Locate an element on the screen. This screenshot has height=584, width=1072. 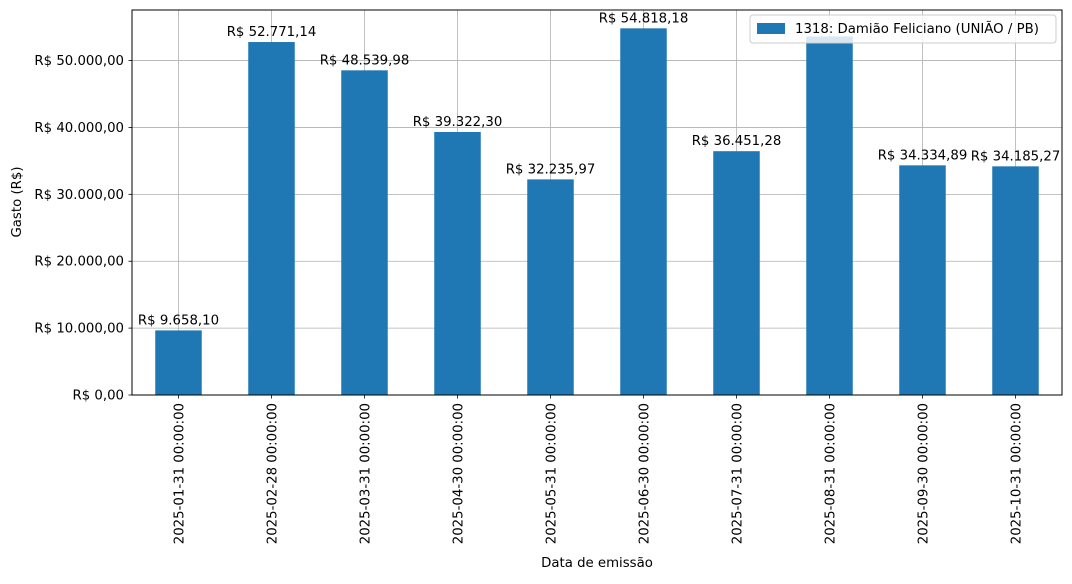
x-tick-label: 2025-06-30 00:00:00 is located at coordinates (645, 473).